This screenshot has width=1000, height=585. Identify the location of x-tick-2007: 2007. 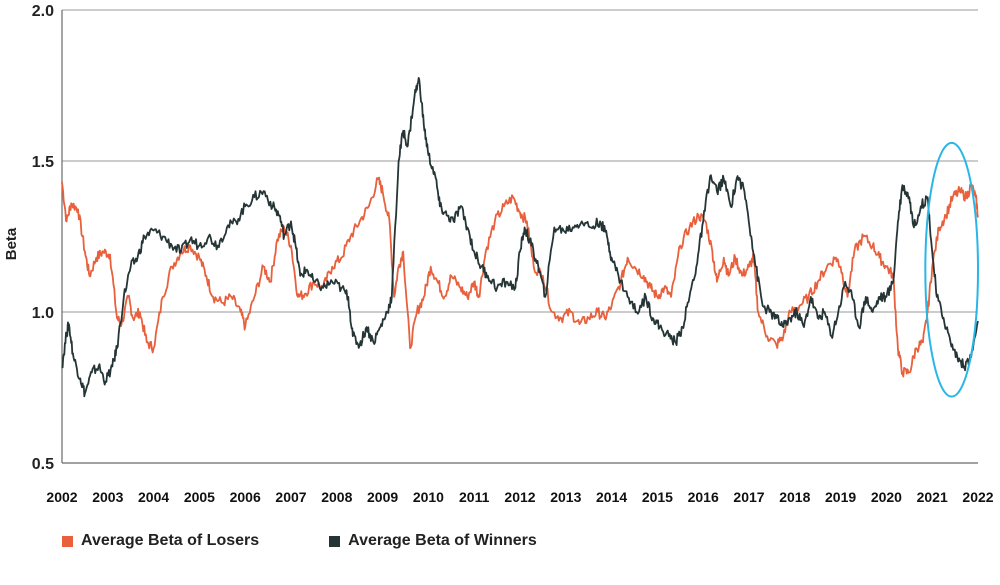
(290, 497).